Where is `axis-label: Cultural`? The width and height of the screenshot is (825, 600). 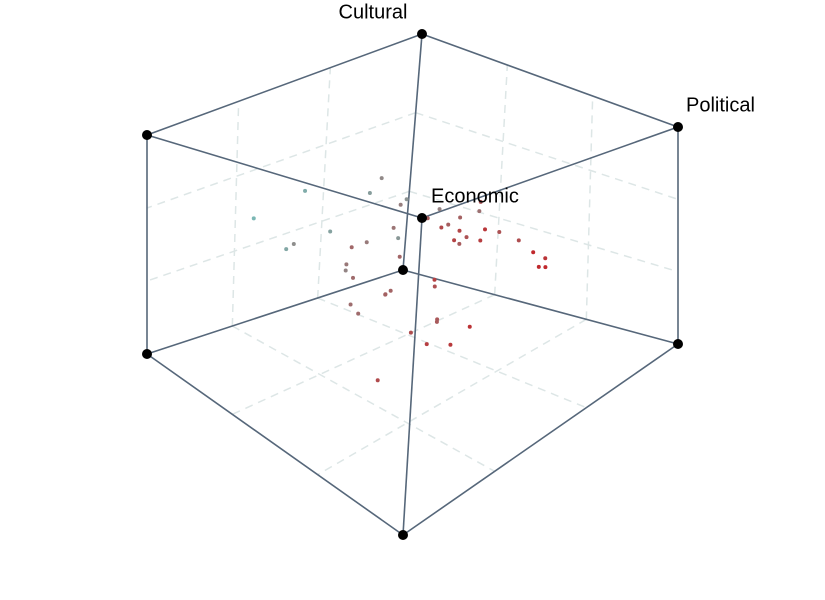 axis-label: Cultural is located at coordinates (373, 12).